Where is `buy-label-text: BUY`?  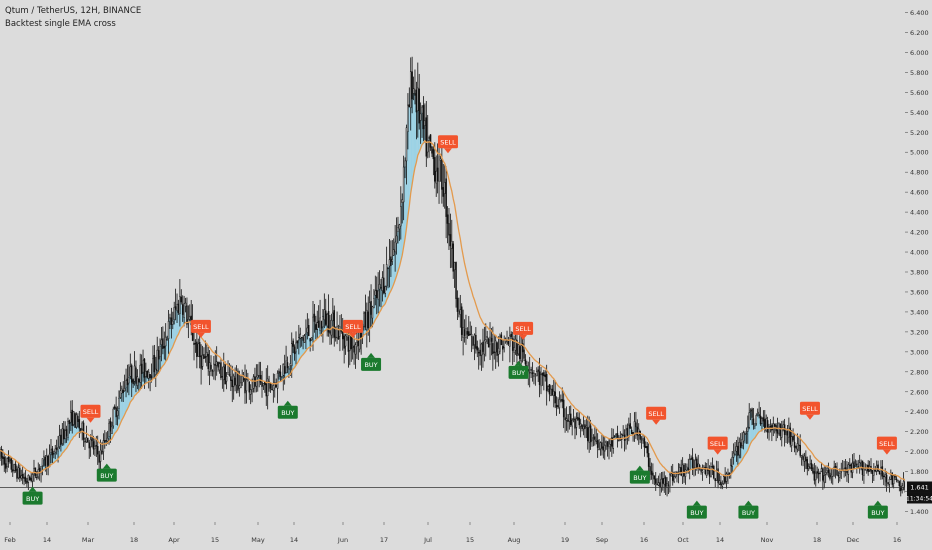
buy-label-text: BUY is located at coordinates (877, 513).